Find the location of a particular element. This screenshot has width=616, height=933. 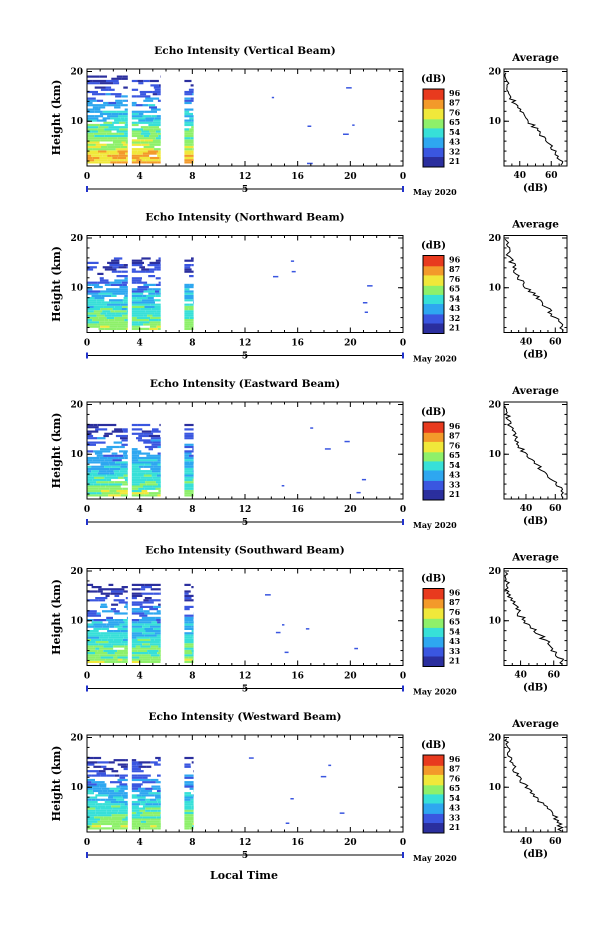

y-tick-label: 20 is located at coordinates (76, 72).